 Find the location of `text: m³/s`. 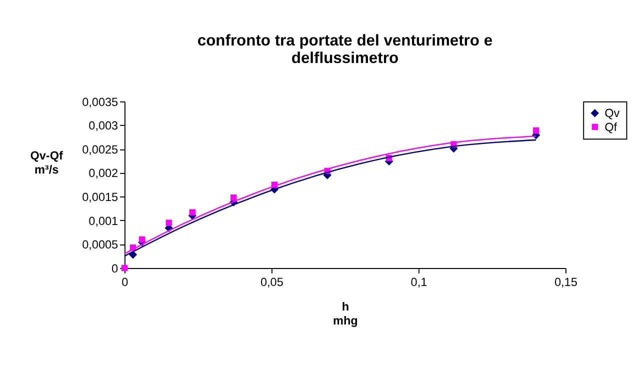

text: m³/s is located at coordinates (46, 169).